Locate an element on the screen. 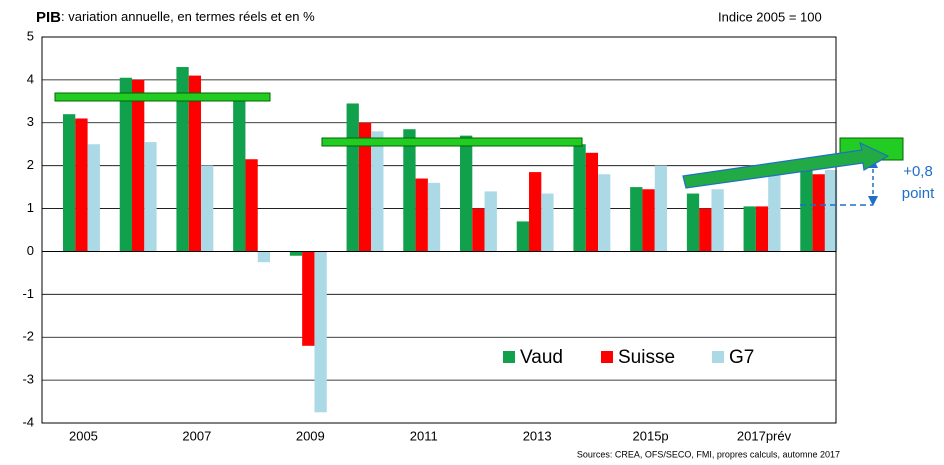 The image size is (944, 465). y-tick-label: 3 is located at coordinates (30, 121).